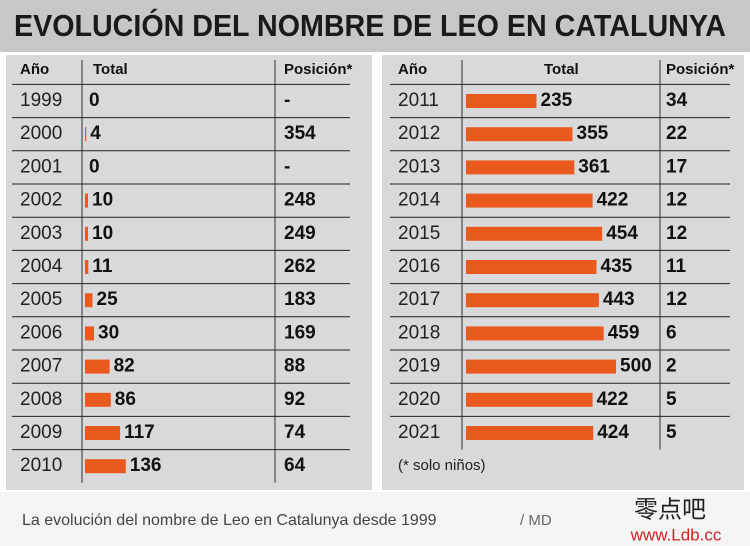 This screenshot has height=546, width=750. What do you see at coordinates (419, 399) in the screenshot?
I see `year: 2020` at bounding box center [419, 399].